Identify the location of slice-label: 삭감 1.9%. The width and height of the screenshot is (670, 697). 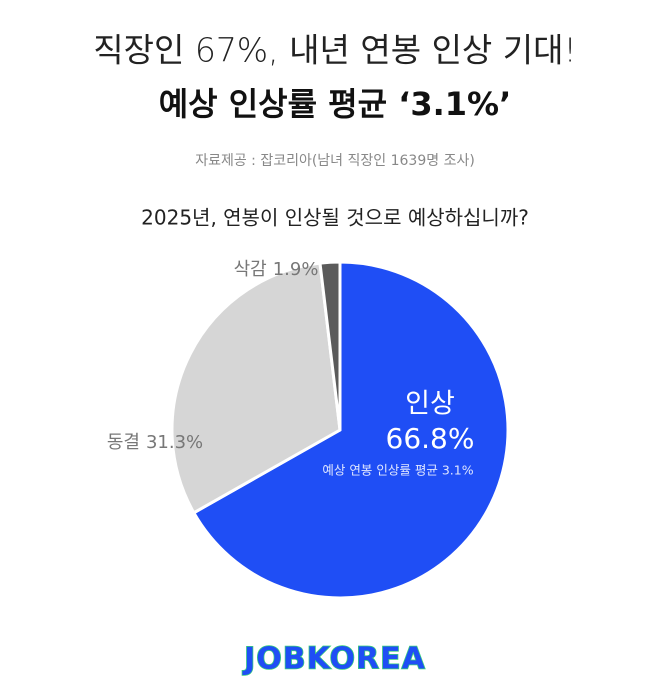
(276, 269).